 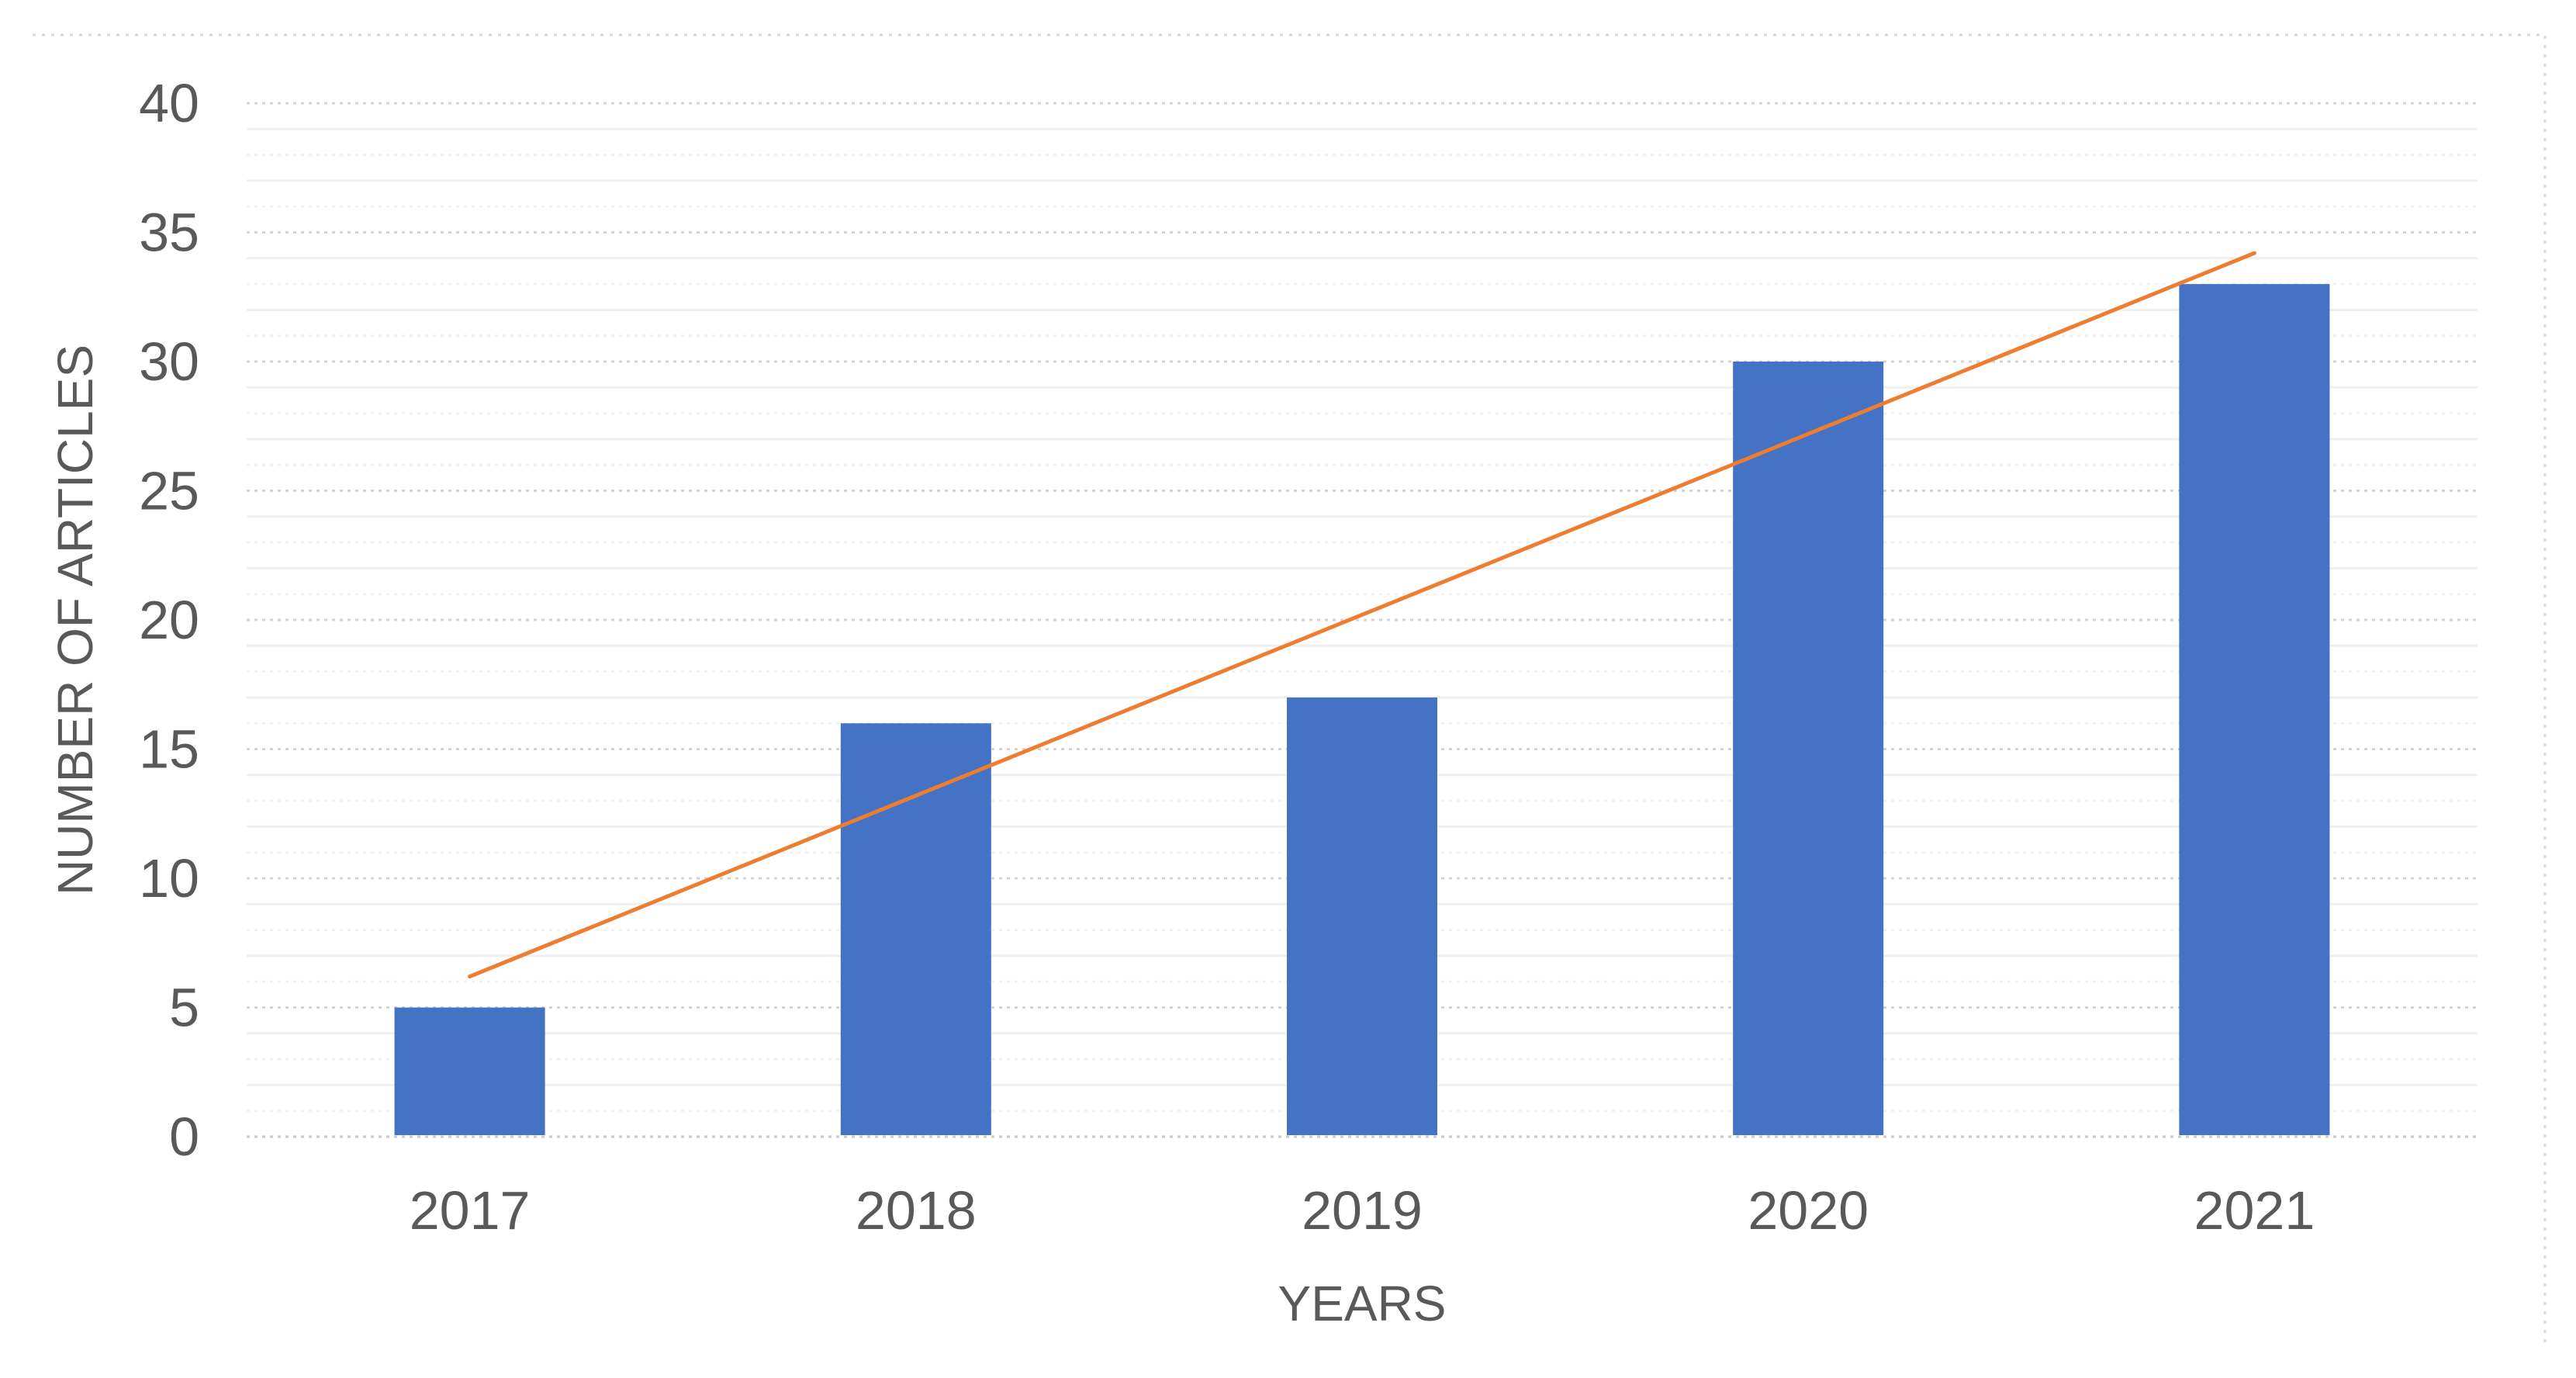 What do you see at coordinates (916, 1210) in the screenshot?
I see `x-tick-label-2018: 2018` at bounding box center [916, 1210].